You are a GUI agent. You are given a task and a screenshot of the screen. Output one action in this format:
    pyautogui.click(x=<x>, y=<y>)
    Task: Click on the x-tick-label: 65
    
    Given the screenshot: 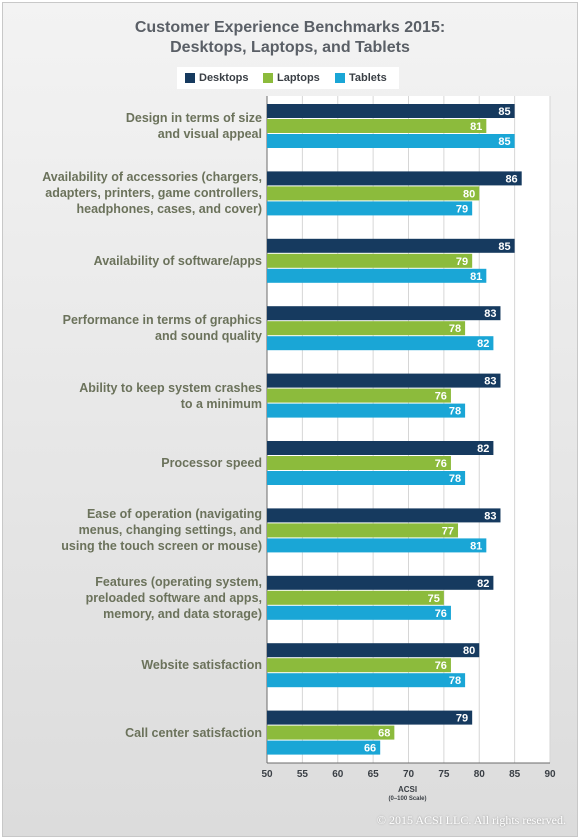 What is the action you would take?
    pyautogui.click(x=374, y=774)
    